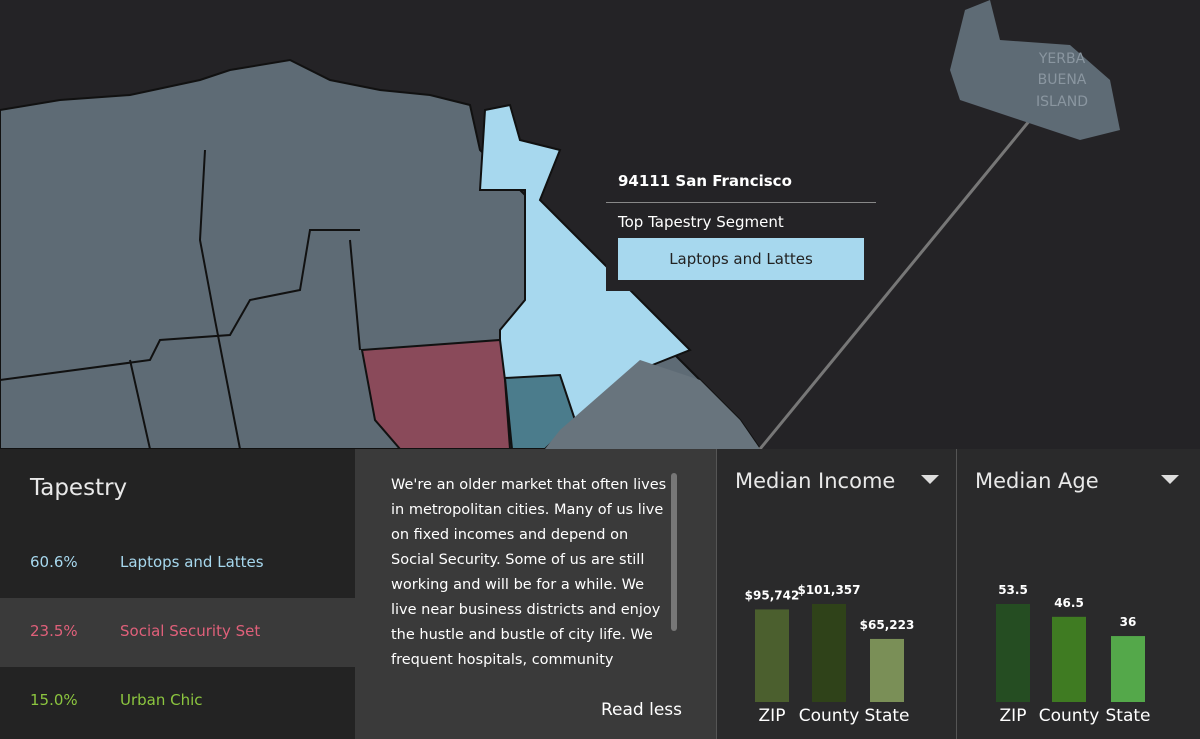  I want to click on tapestry-row: 23.5% Social Security Set, so click(177, 632).